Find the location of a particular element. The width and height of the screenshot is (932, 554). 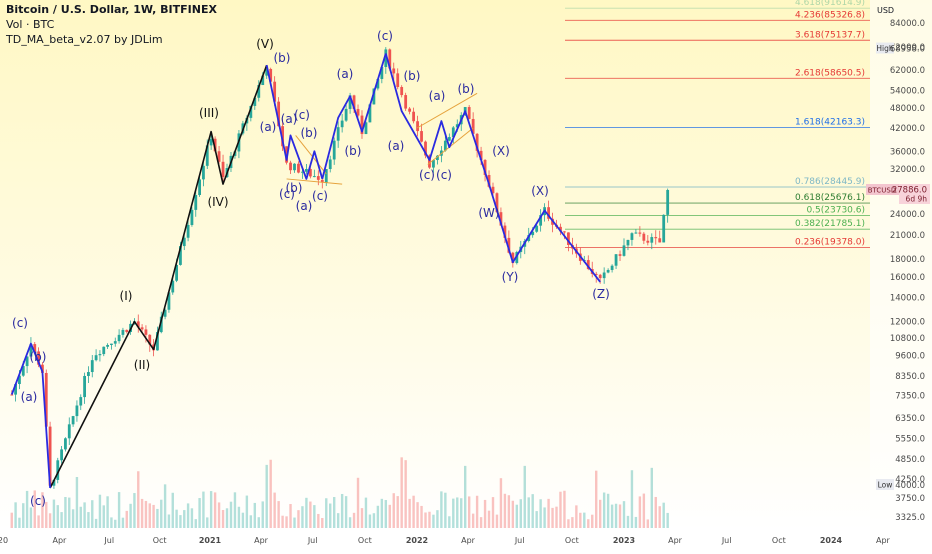

time-tick: Apr is located at coordinates (468, 540).